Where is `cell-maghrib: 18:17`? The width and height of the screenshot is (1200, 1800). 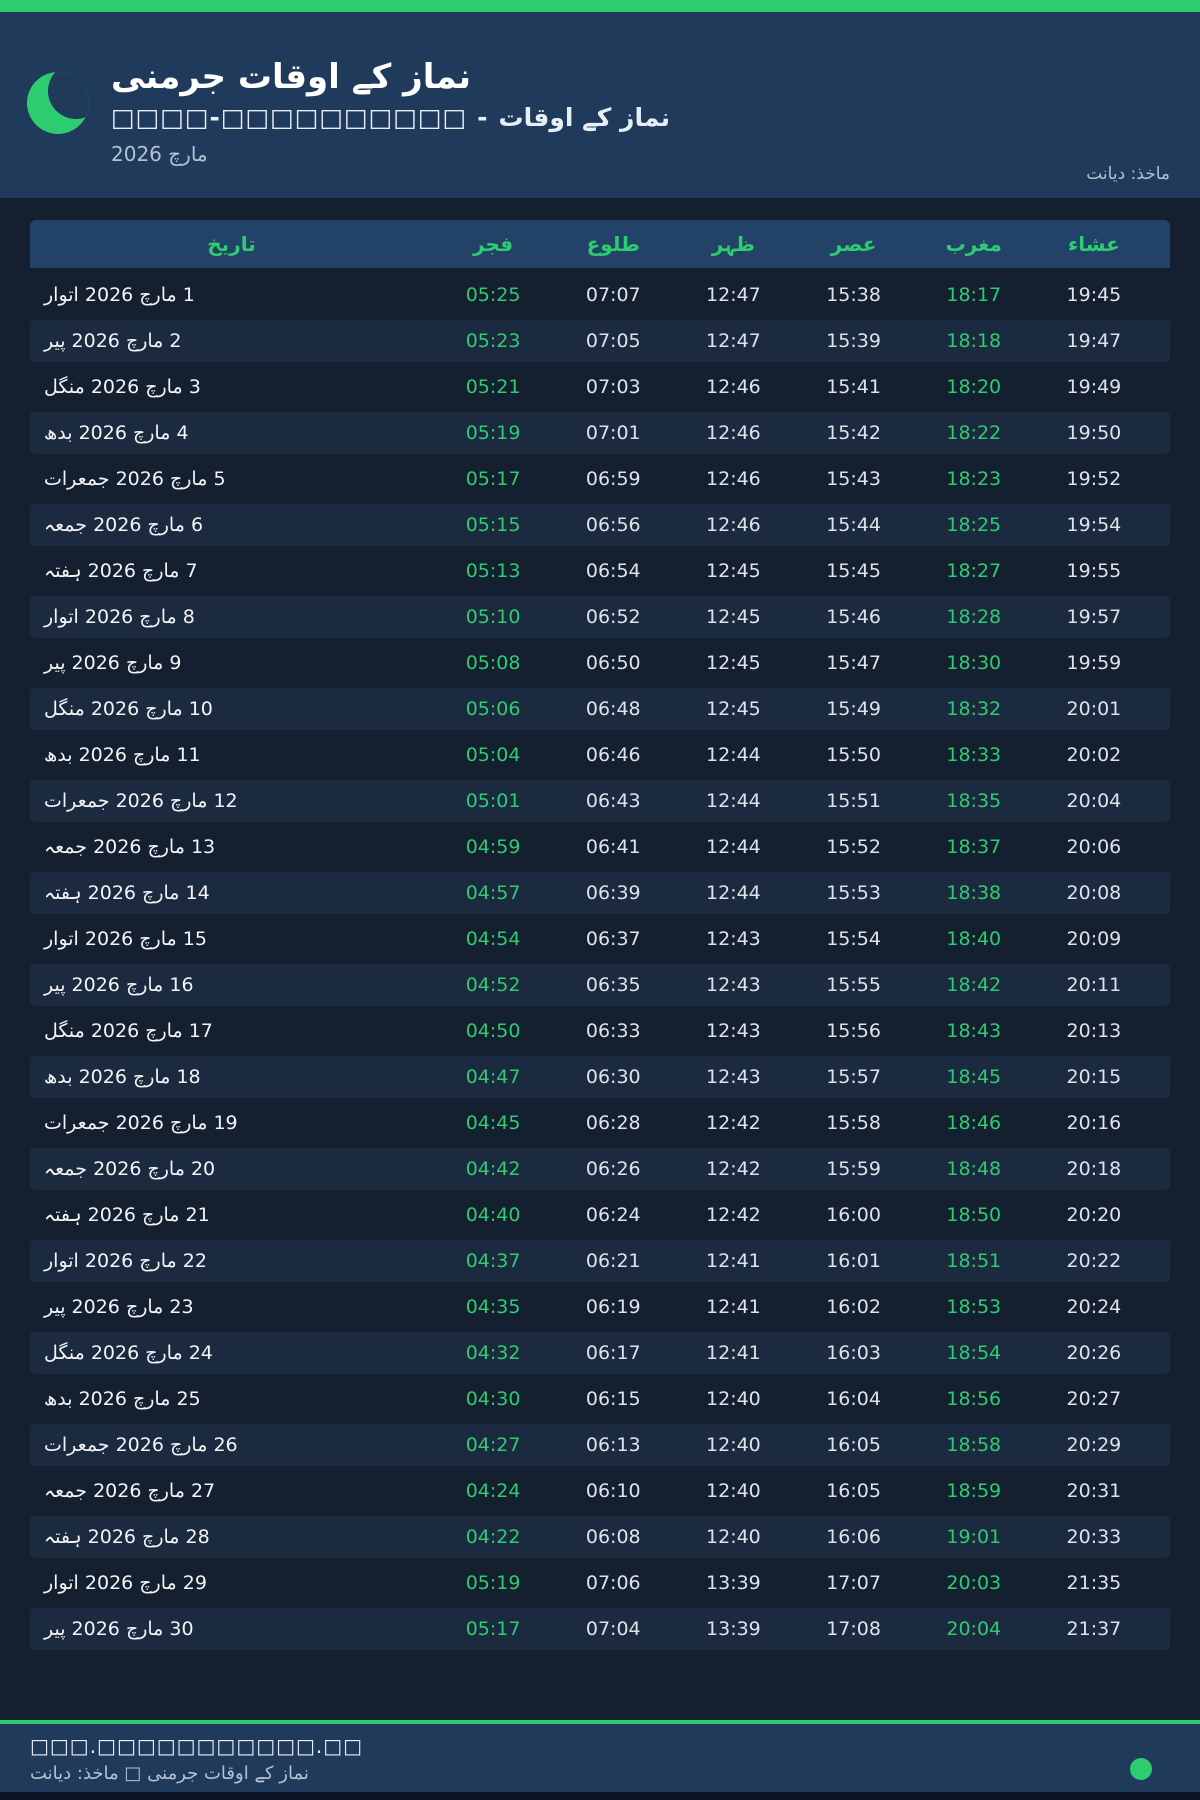
cell-maghrib: 18:17 is located at coordinates (974, 295).